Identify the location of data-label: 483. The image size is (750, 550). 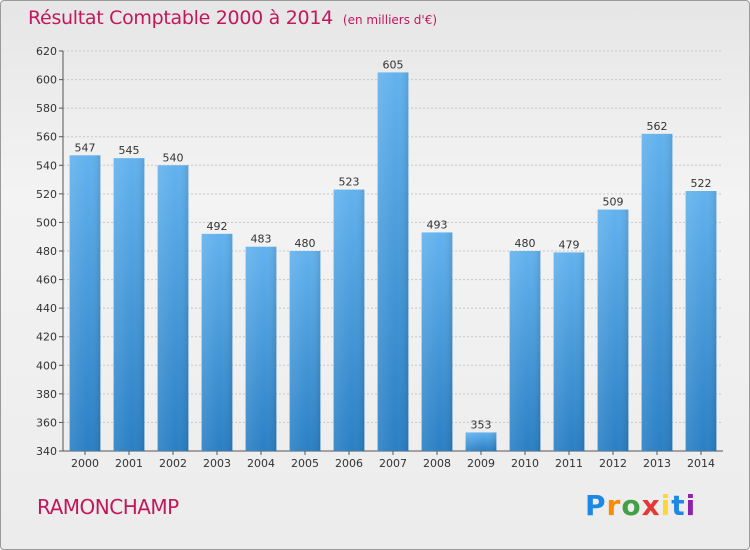
(261, 239).